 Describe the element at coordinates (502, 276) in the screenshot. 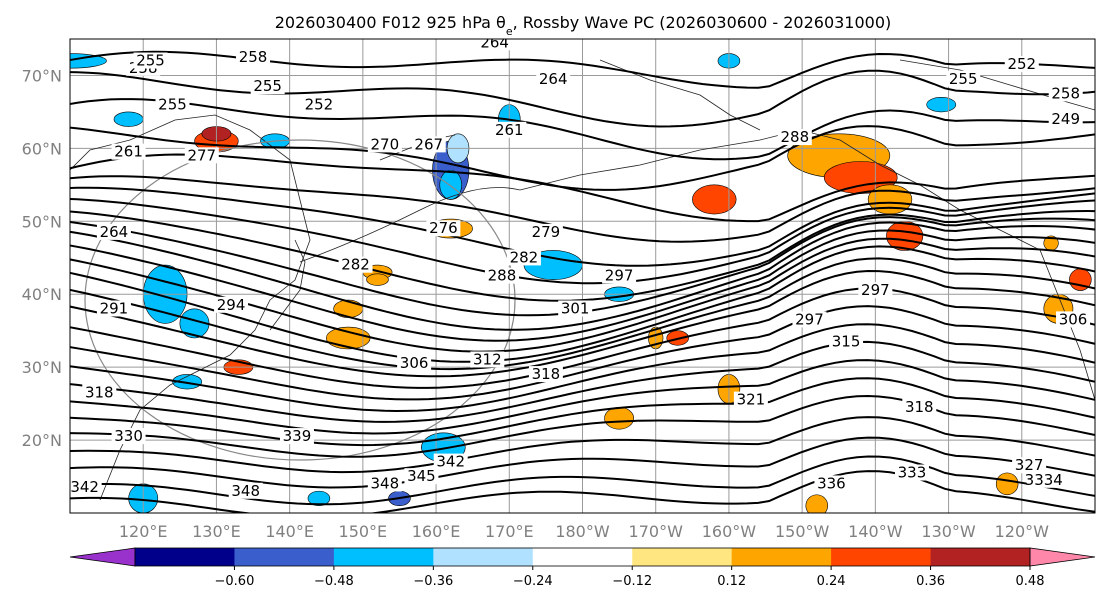

I see `contour-label: 288` at that location.